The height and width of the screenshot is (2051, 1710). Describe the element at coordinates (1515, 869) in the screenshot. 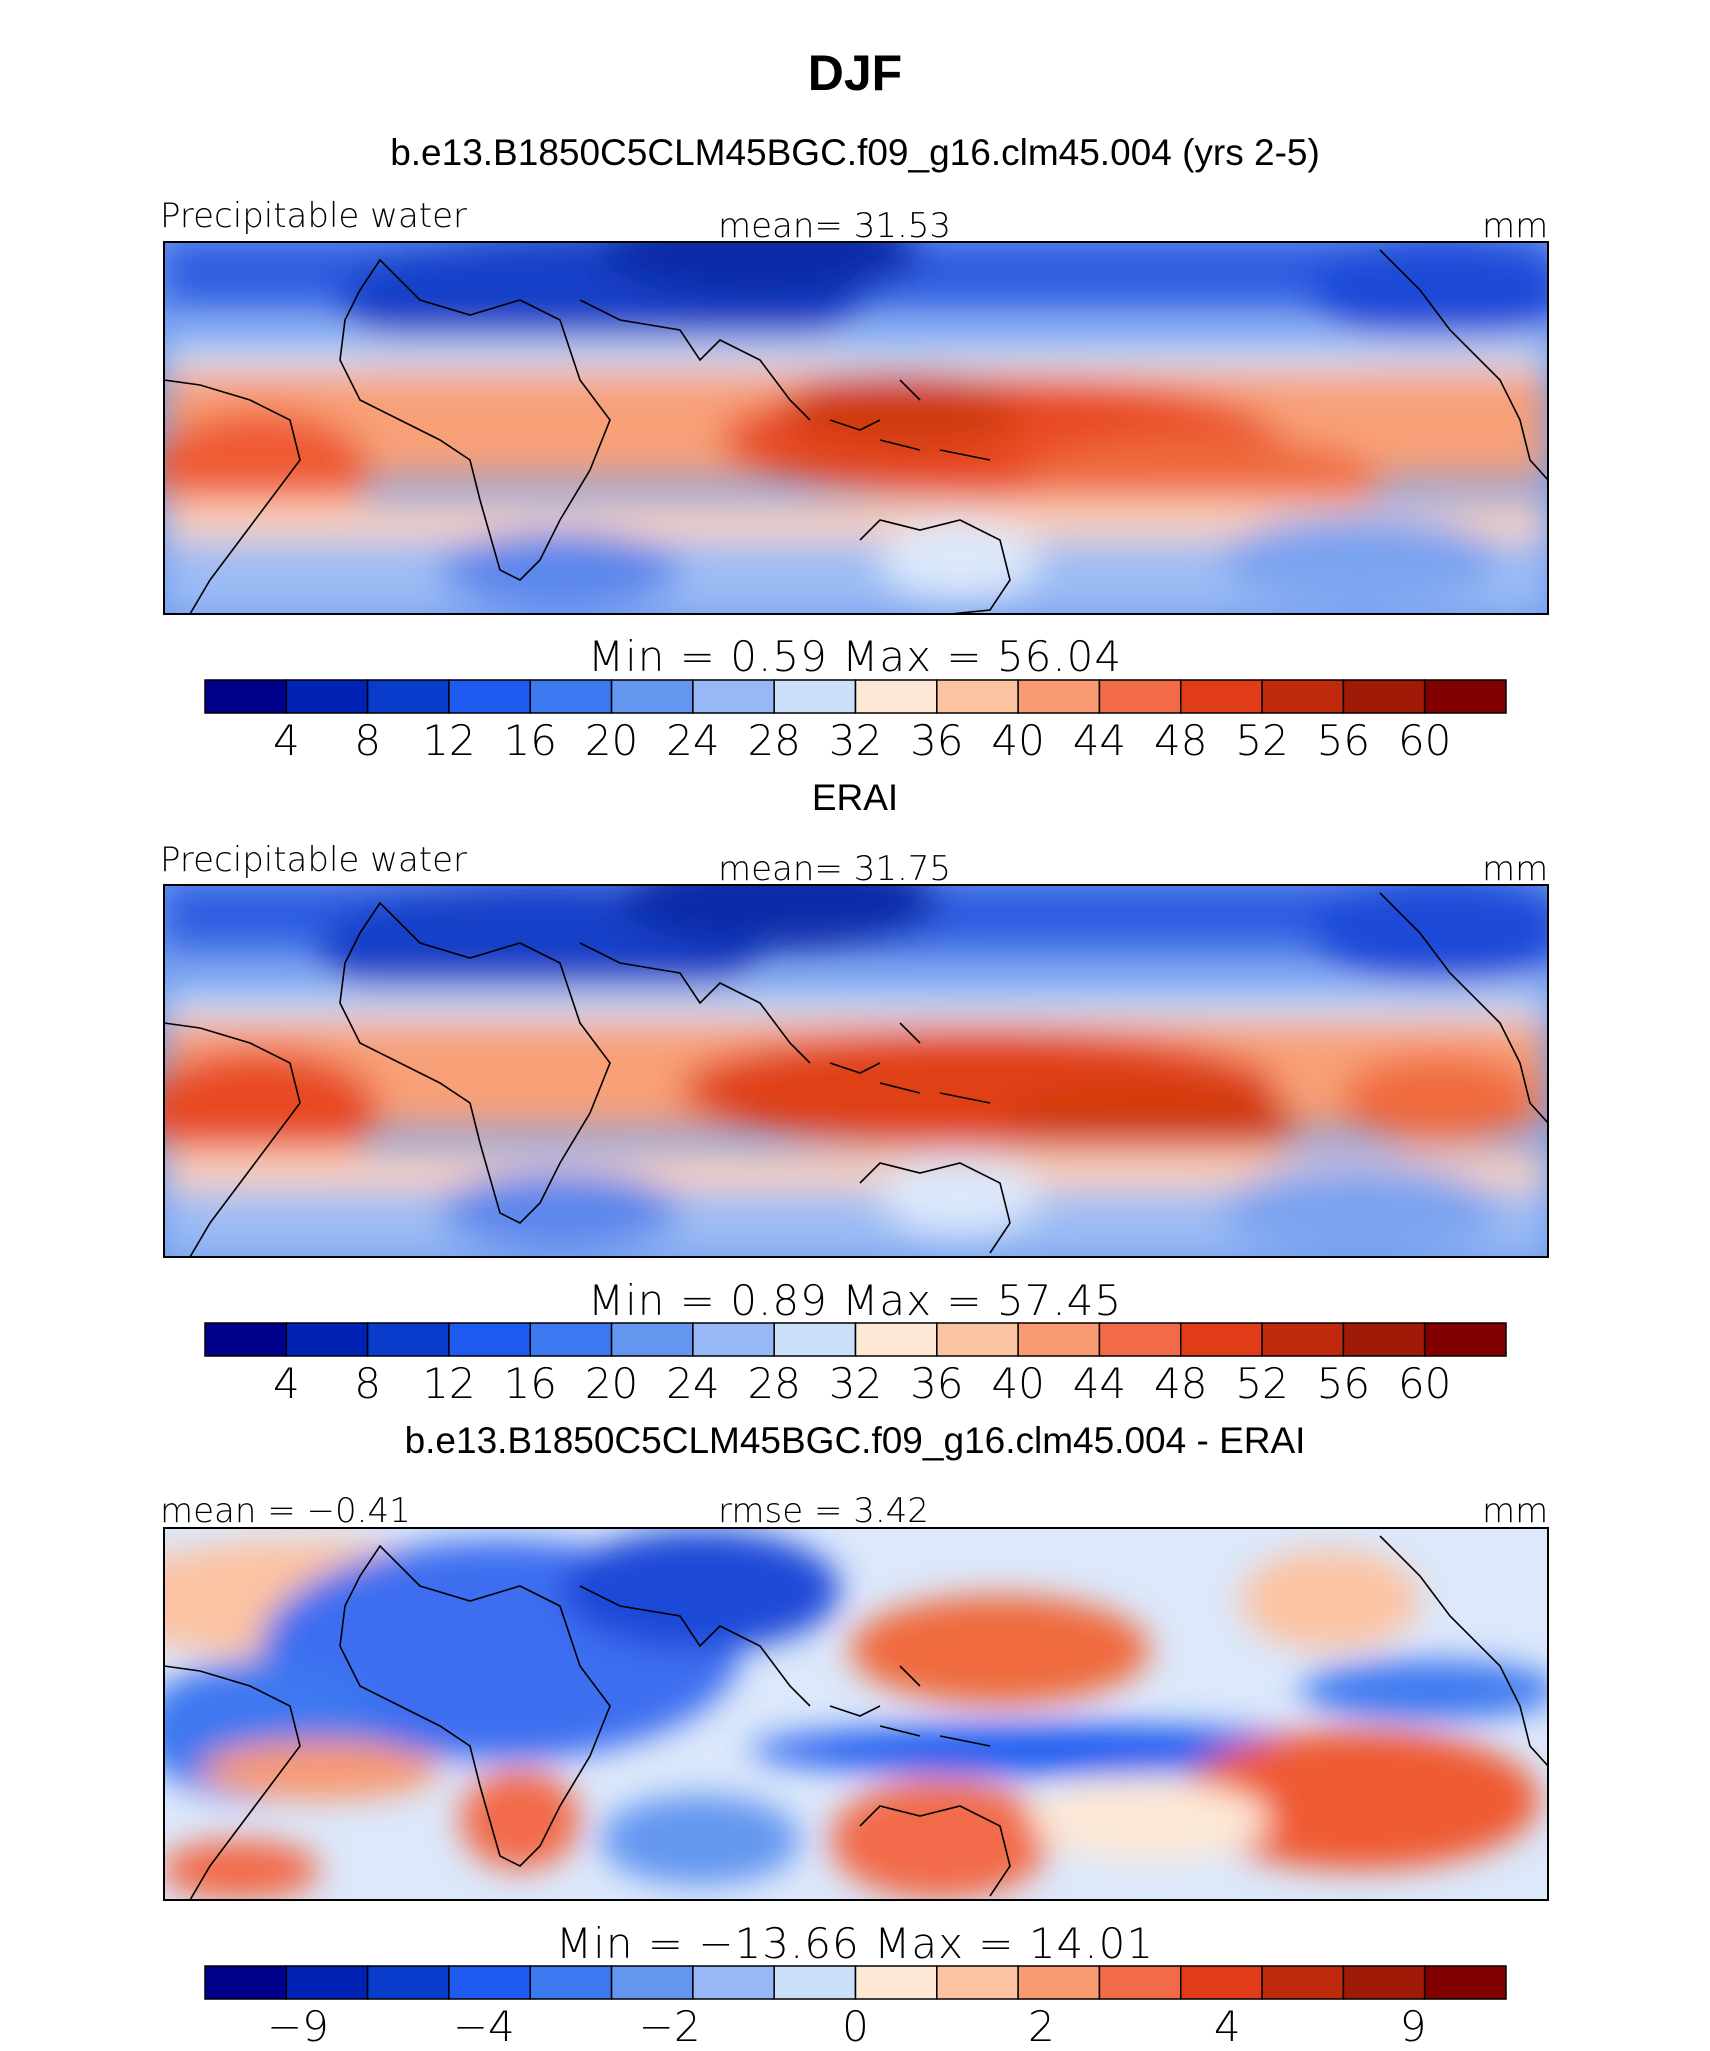

I see `panel-2-units-label: mm` at that location.